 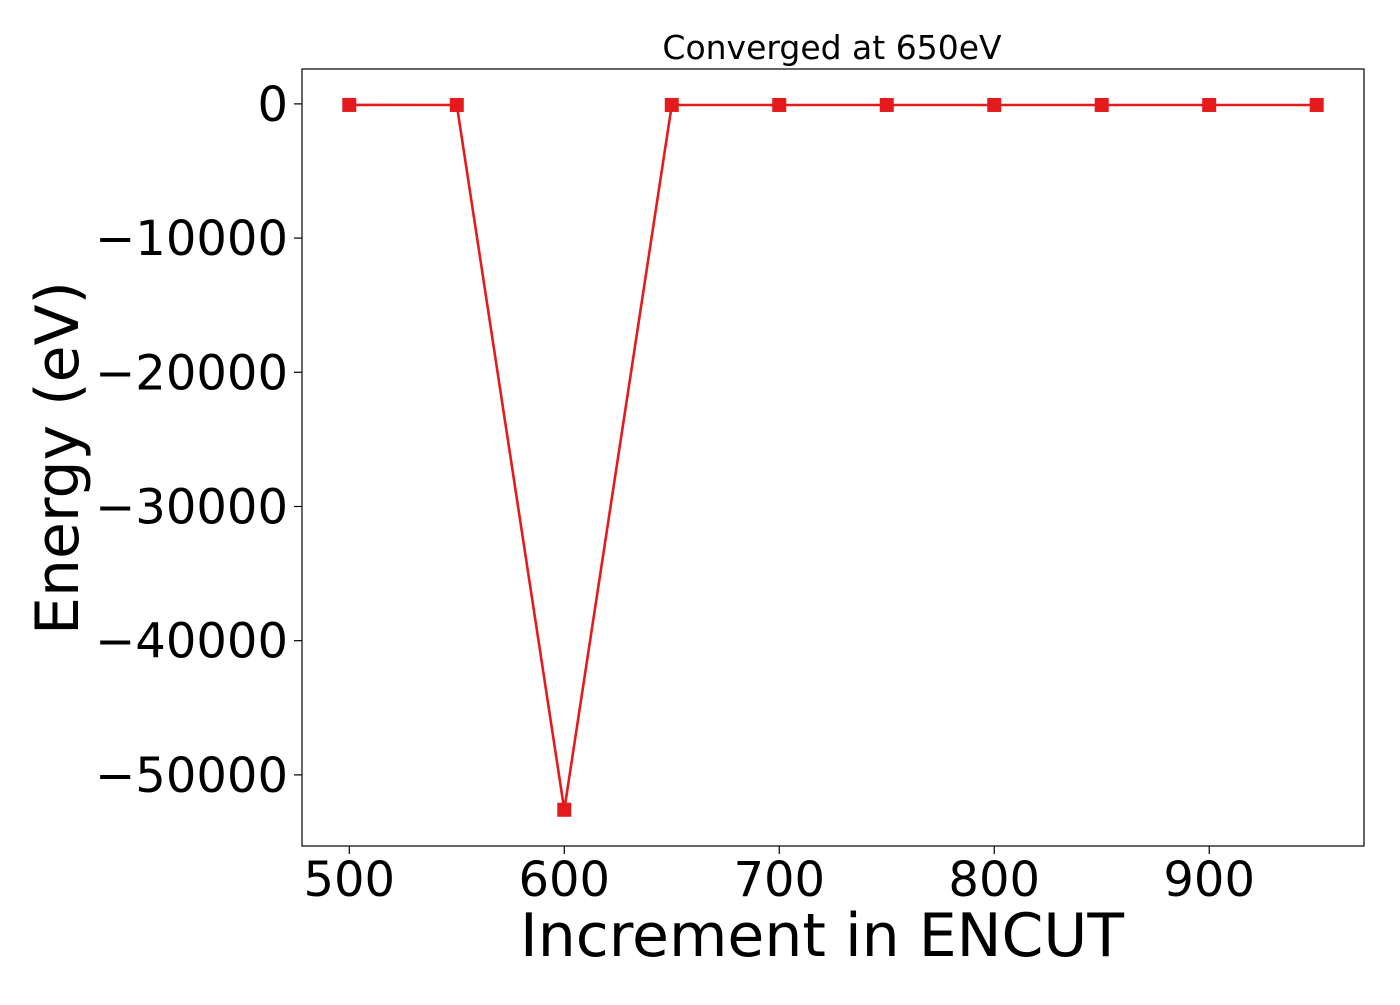 What do you see at coordinates (1209, 880) in the screenshot?
I see `x-tick-label: 900` at bounding box center [1209, 880].